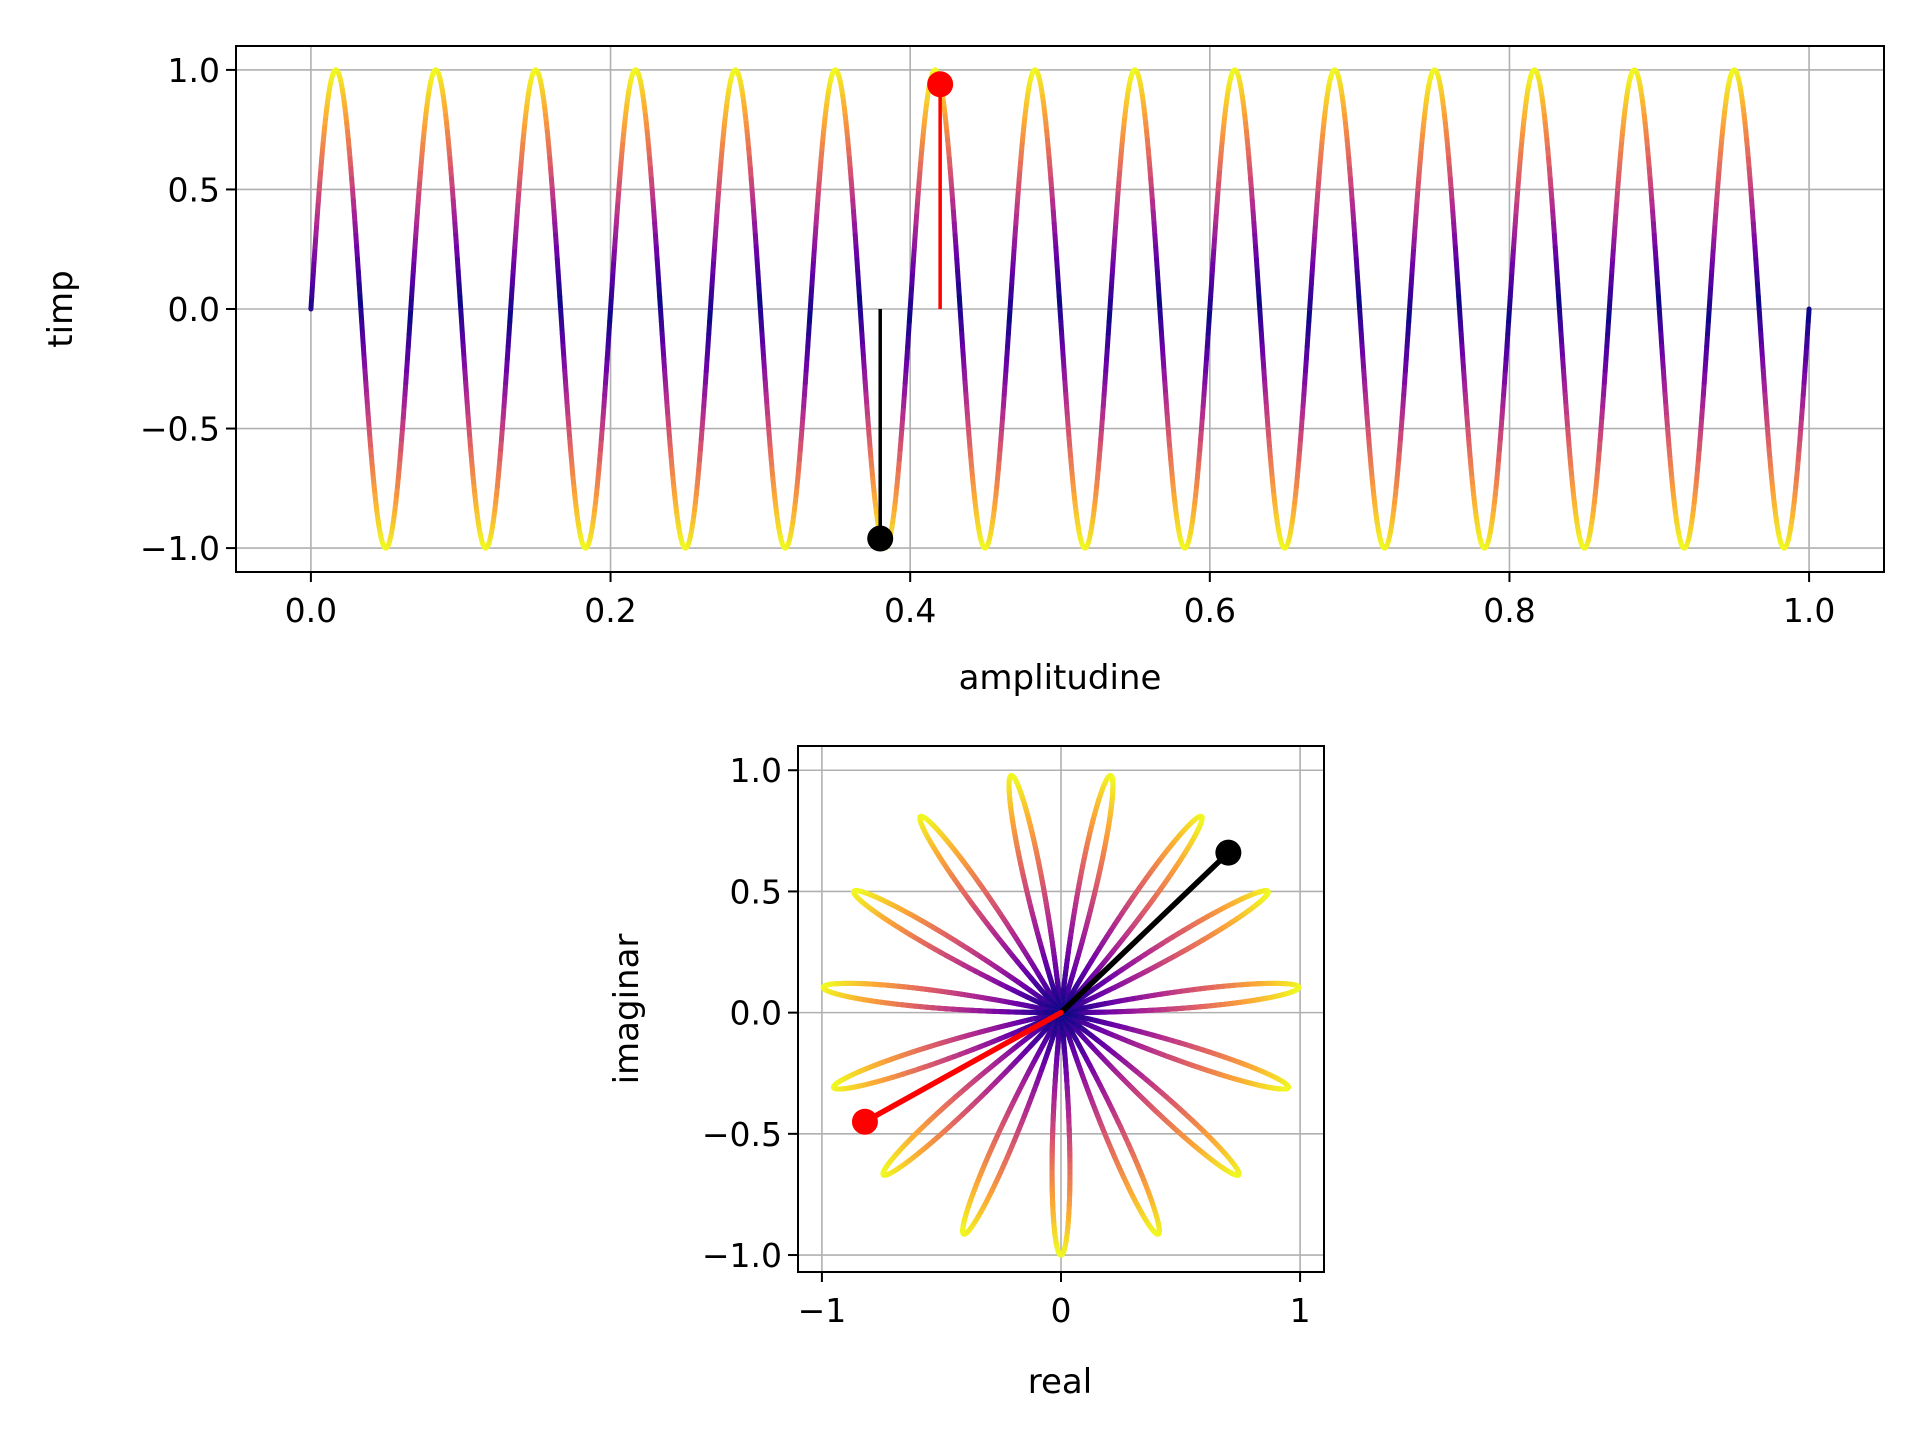  Describe the element at coordinates (610, 610) in the screenshot. I see `x-tick-label: 0.2` at that location.